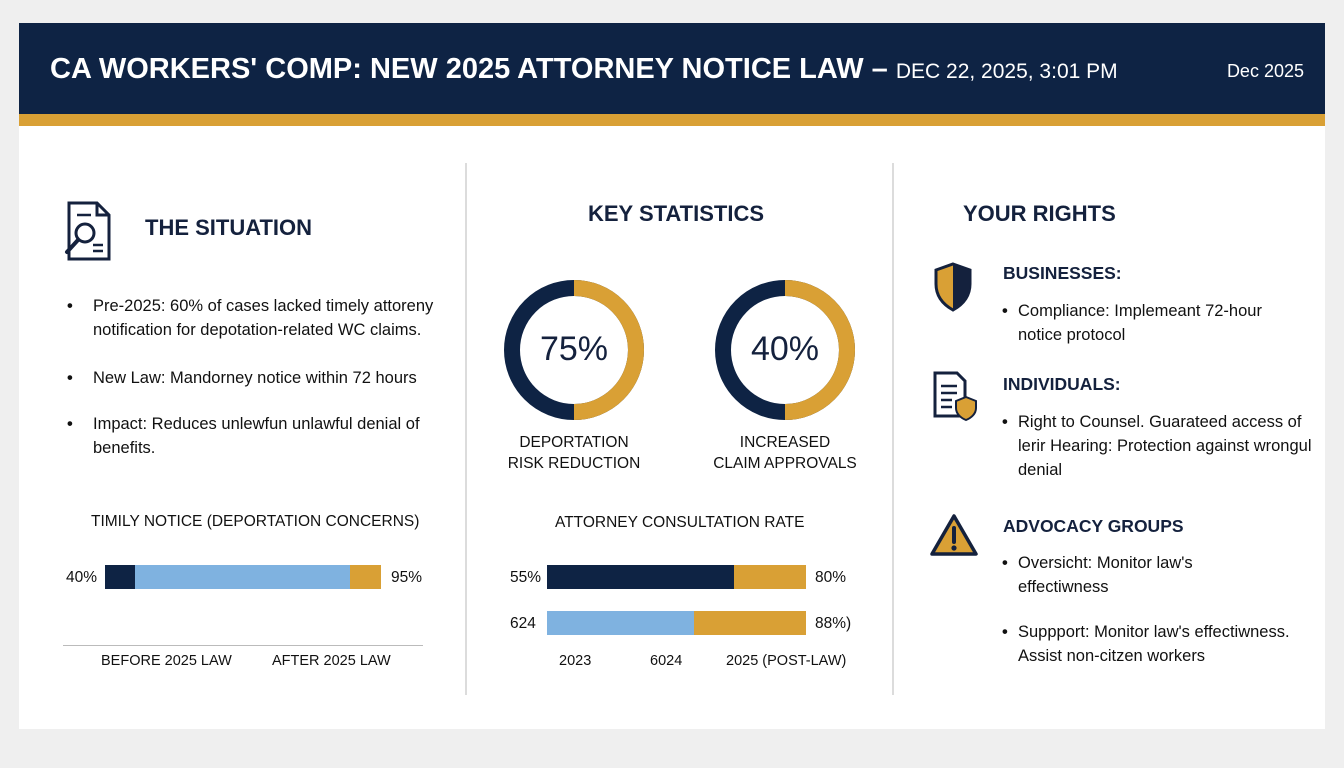 The height and width of the screenshot is (768, 1344). What do you see at coordinates (1093, 526) in the screenshot?
I see `advocacy-heading: ADVOCACY GROUPS` at bounding box center [1093, 526].